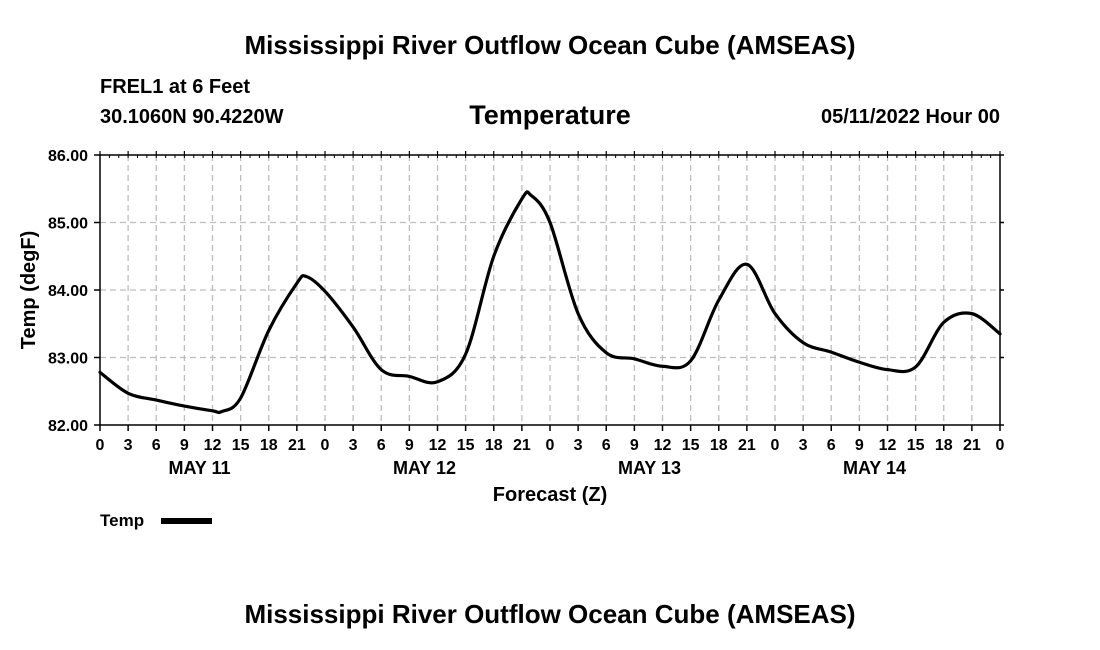 The image size is (1100, 650). I want to click on day-label: MAY 13, so click(649, 468).